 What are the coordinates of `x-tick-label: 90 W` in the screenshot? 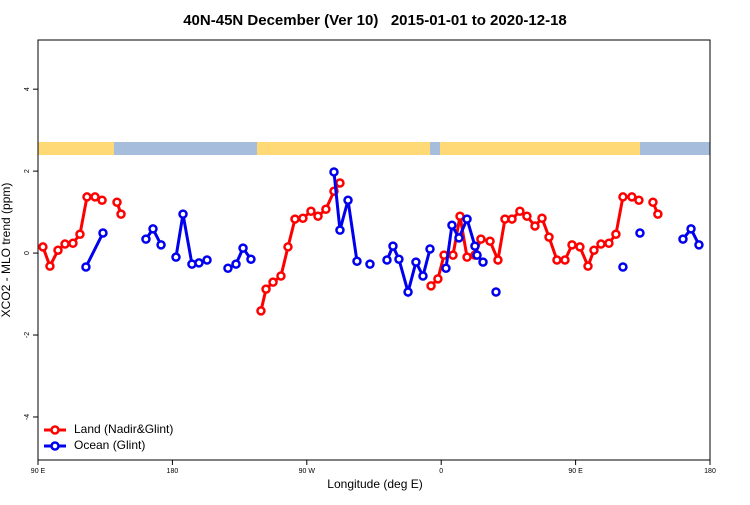 It's located at (307, 471).